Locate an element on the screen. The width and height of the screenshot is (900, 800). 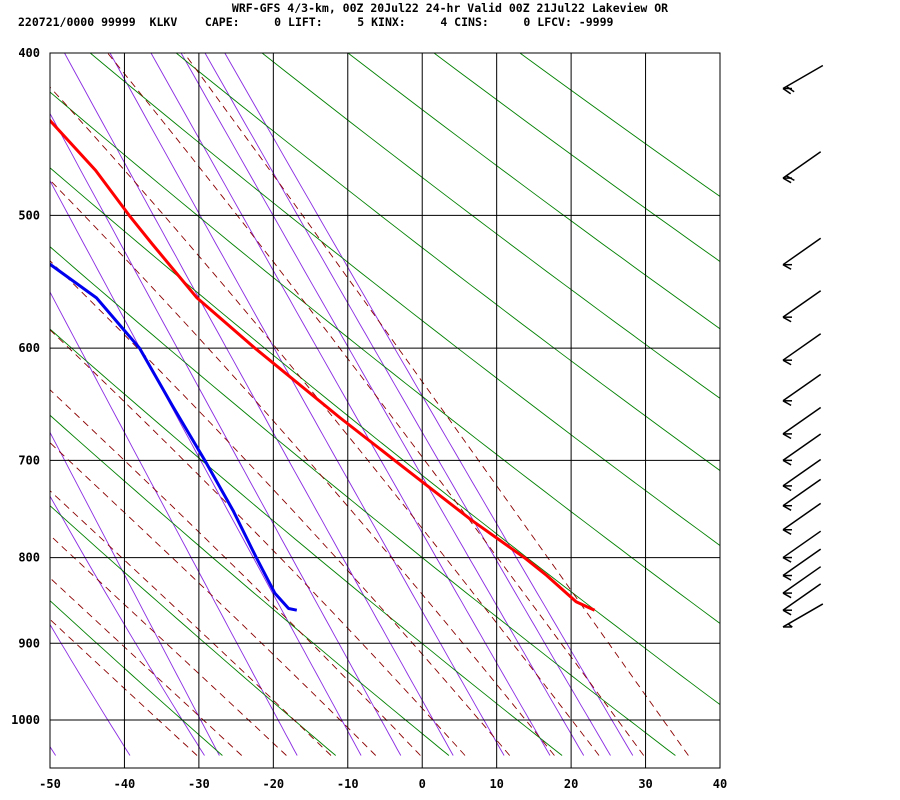
y-tick-label: 1000 is located at coordinates (25, 720).